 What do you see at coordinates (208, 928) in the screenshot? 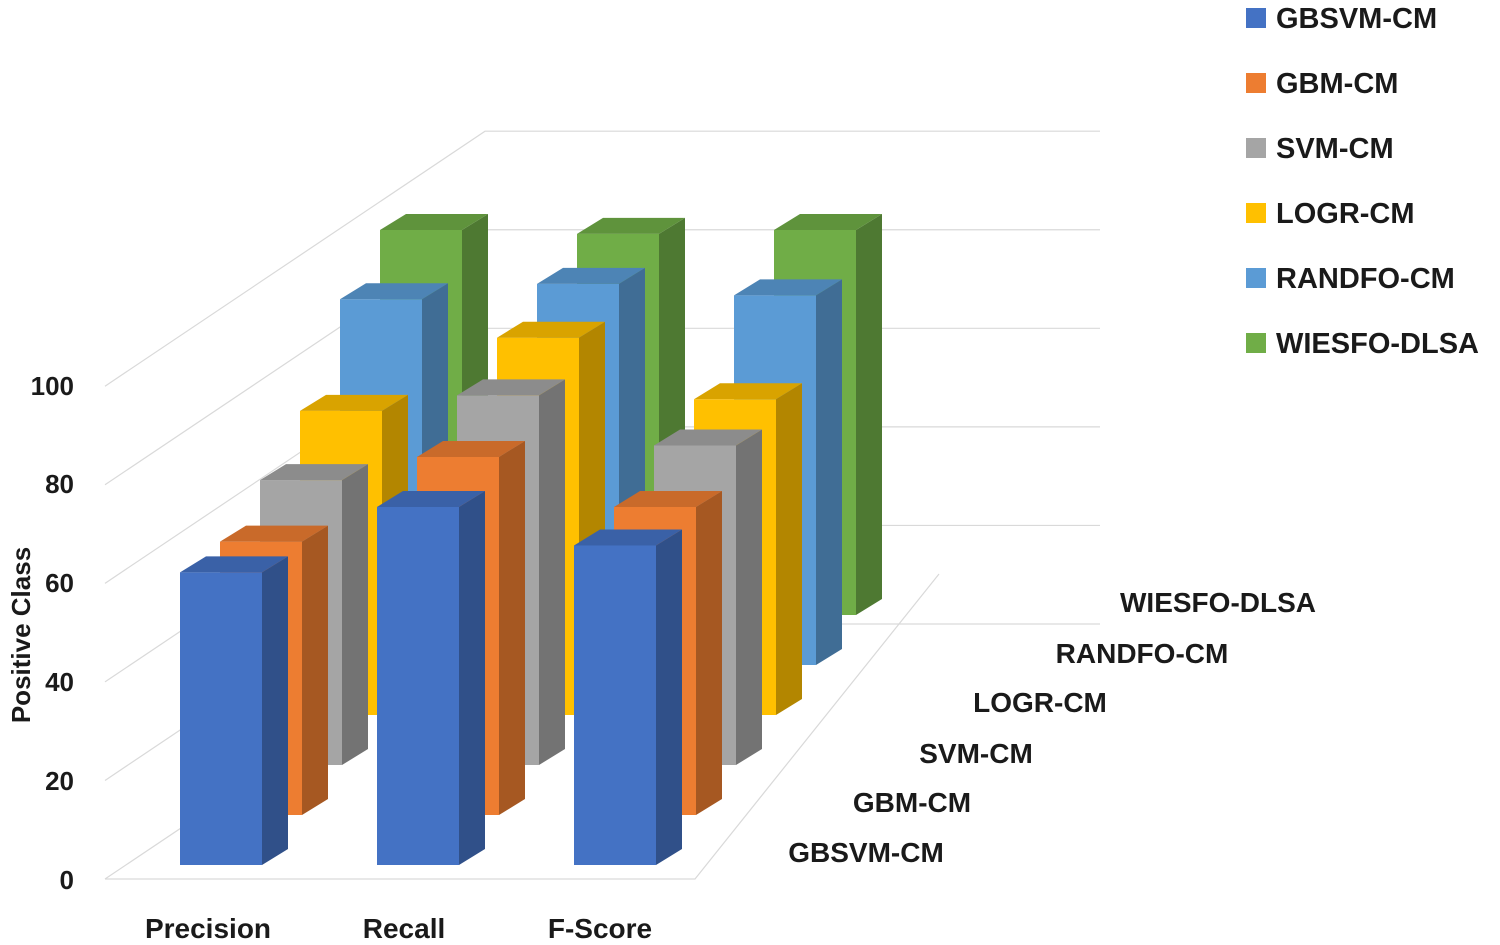
I see `x-category-label: Precision` at bounding box center [208, 928].